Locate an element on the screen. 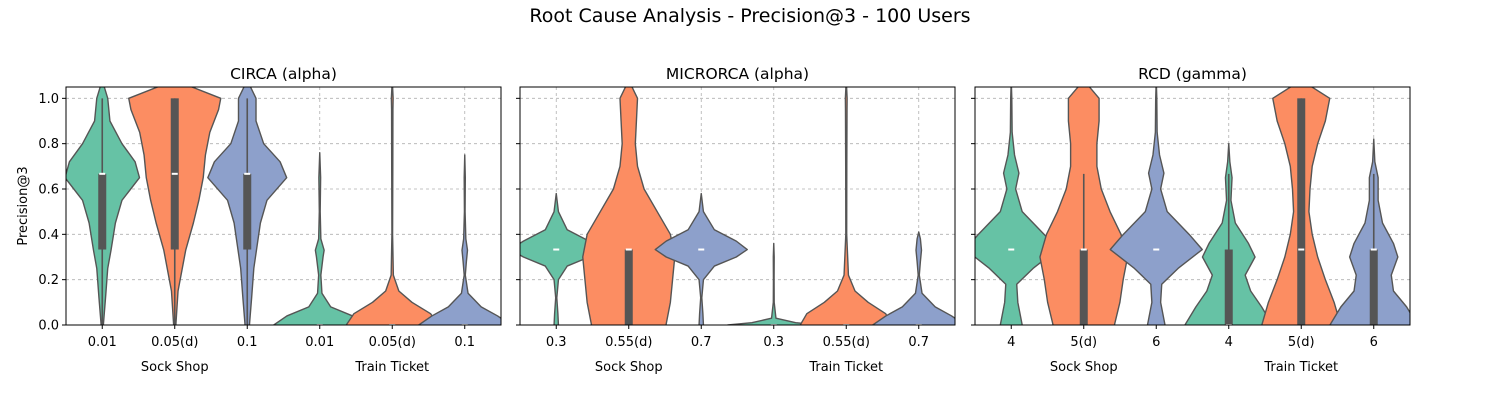  y-tick-label: 0.2 is located at coordinates (48, 280).